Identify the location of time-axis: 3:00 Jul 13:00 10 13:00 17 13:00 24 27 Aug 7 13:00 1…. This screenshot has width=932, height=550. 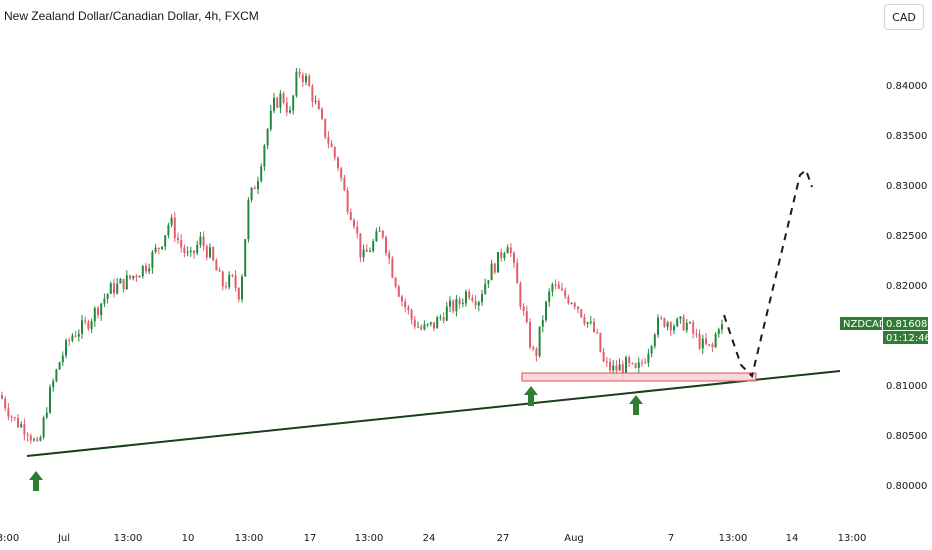
(433, 538).